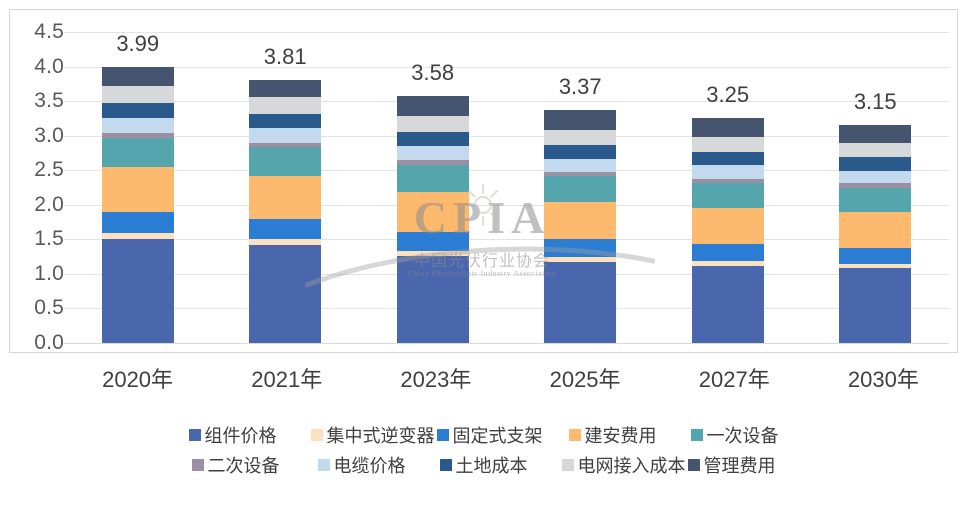  Describe the element at coordinates (436, 379) in the screenshot. I see `x-axis-tick-label: 2023年` at that location.